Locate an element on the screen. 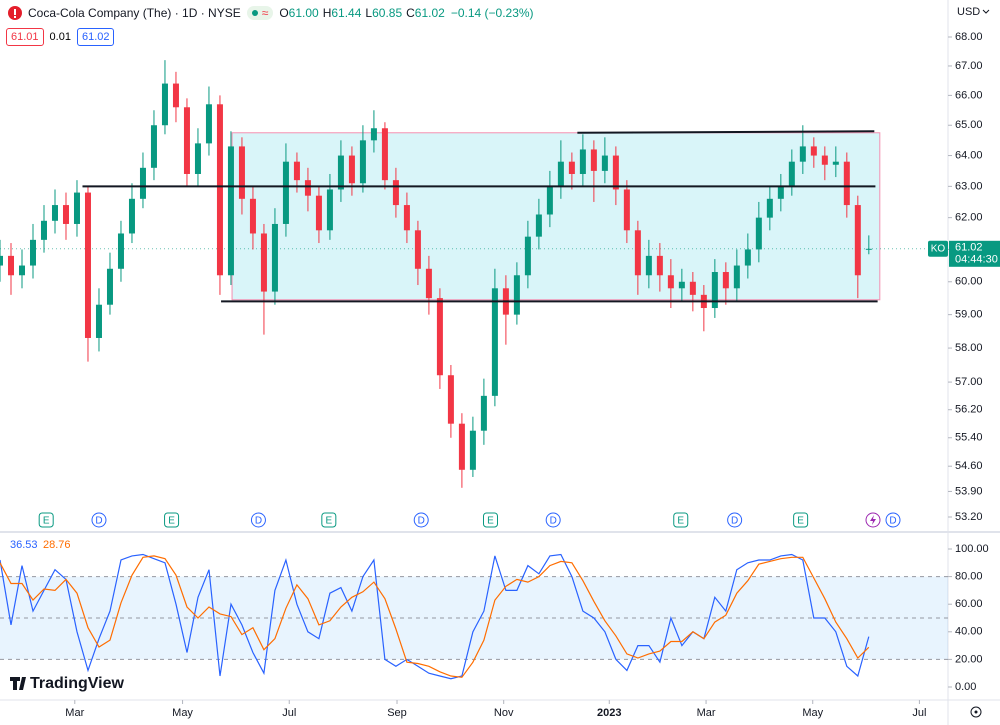 The width and height of the screenshot is (1000, 725). y-tick-label: 63.00 is located at coordinates (969, 186).